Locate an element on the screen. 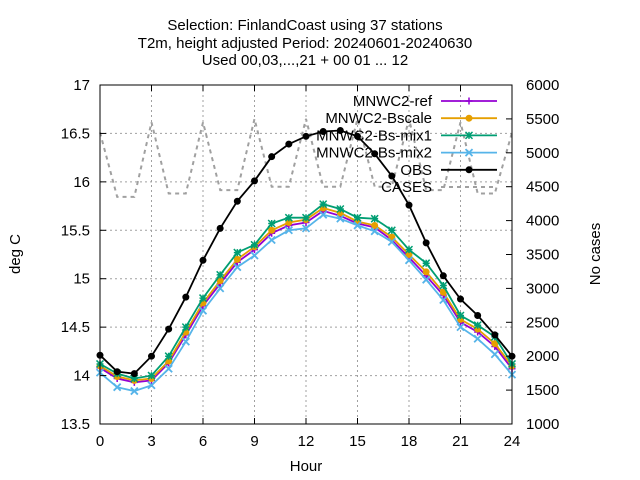 The image size is (640, 480). y2-axis-label: No cases is located at coordinates (595, 254).